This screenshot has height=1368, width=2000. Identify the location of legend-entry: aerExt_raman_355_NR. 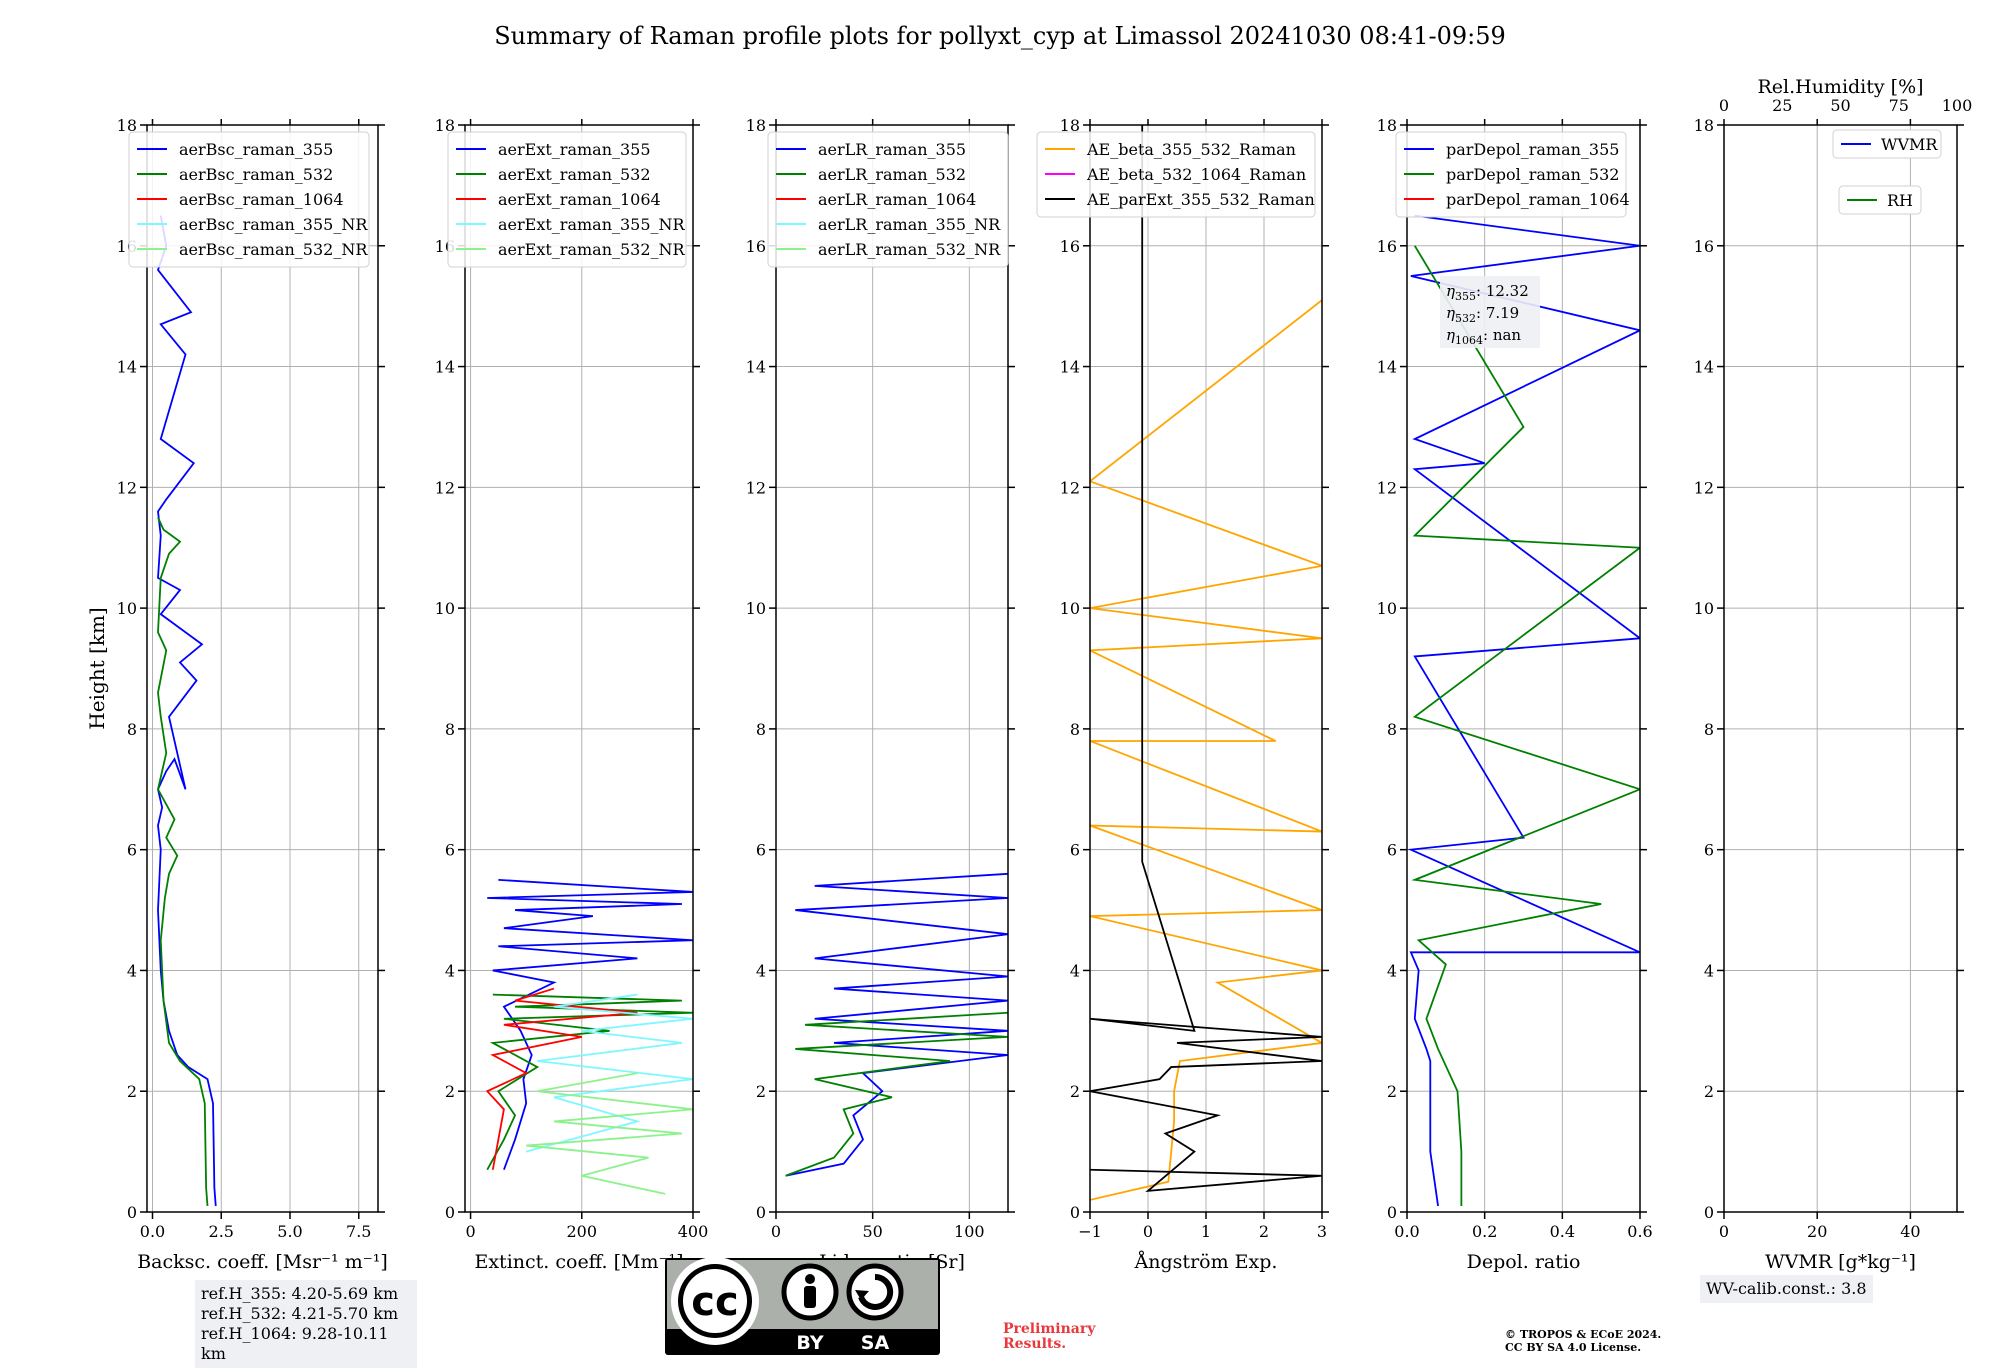
(592, 224).